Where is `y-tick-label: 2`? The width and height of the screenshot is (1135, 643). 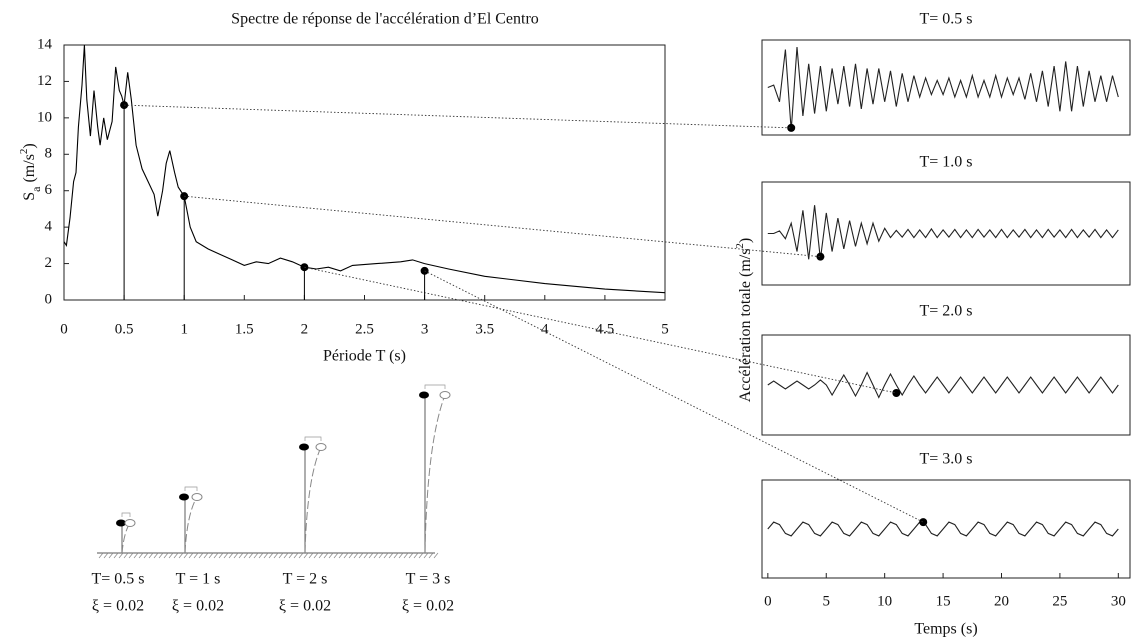 y-tick-label: 2 is located at coordinates (49, 263).